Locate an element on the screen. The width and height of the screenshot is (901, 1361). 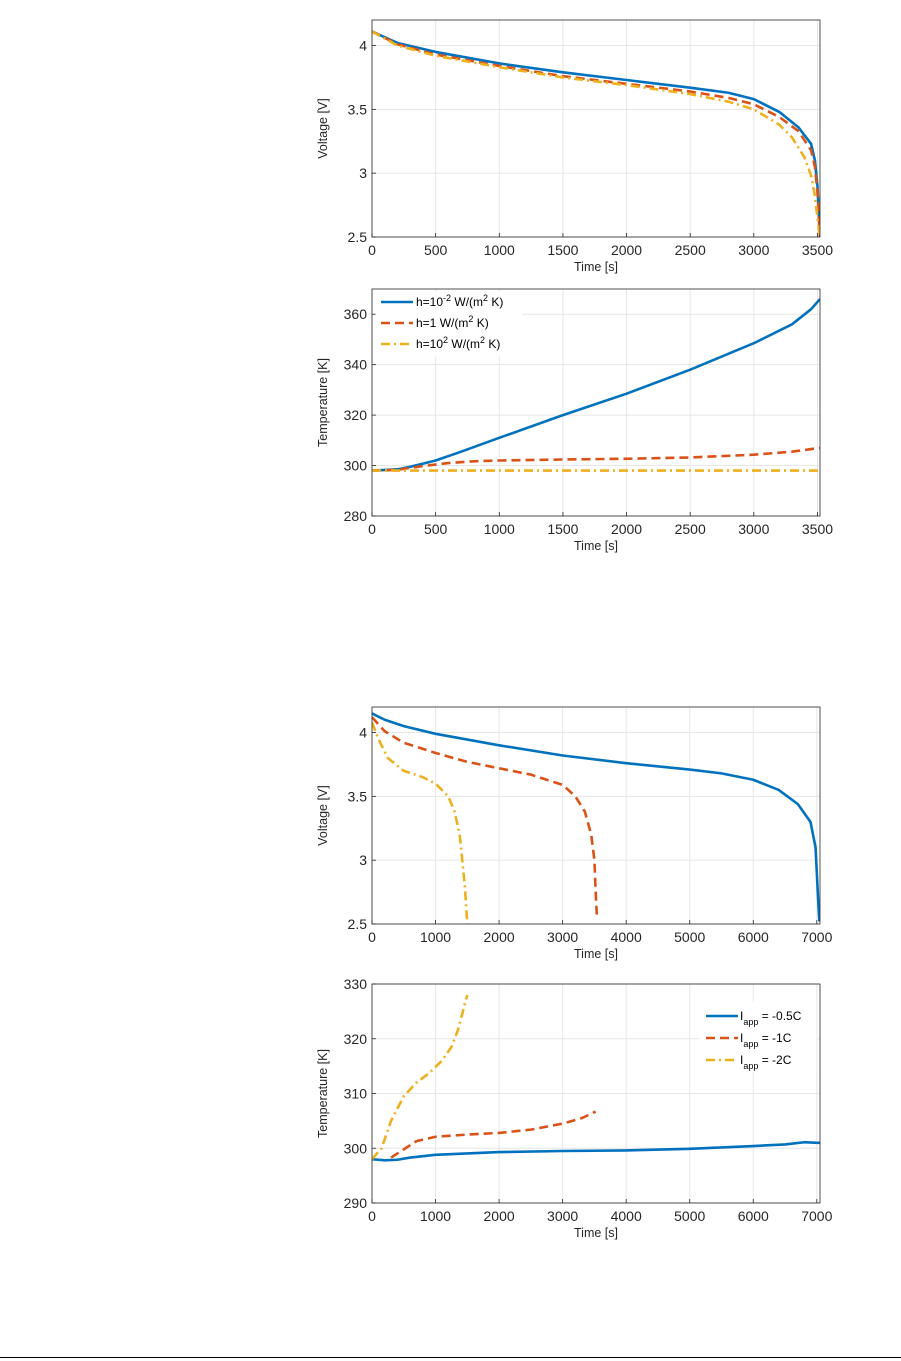
y-tick-label: 280 is located at coordinates (356, 516).